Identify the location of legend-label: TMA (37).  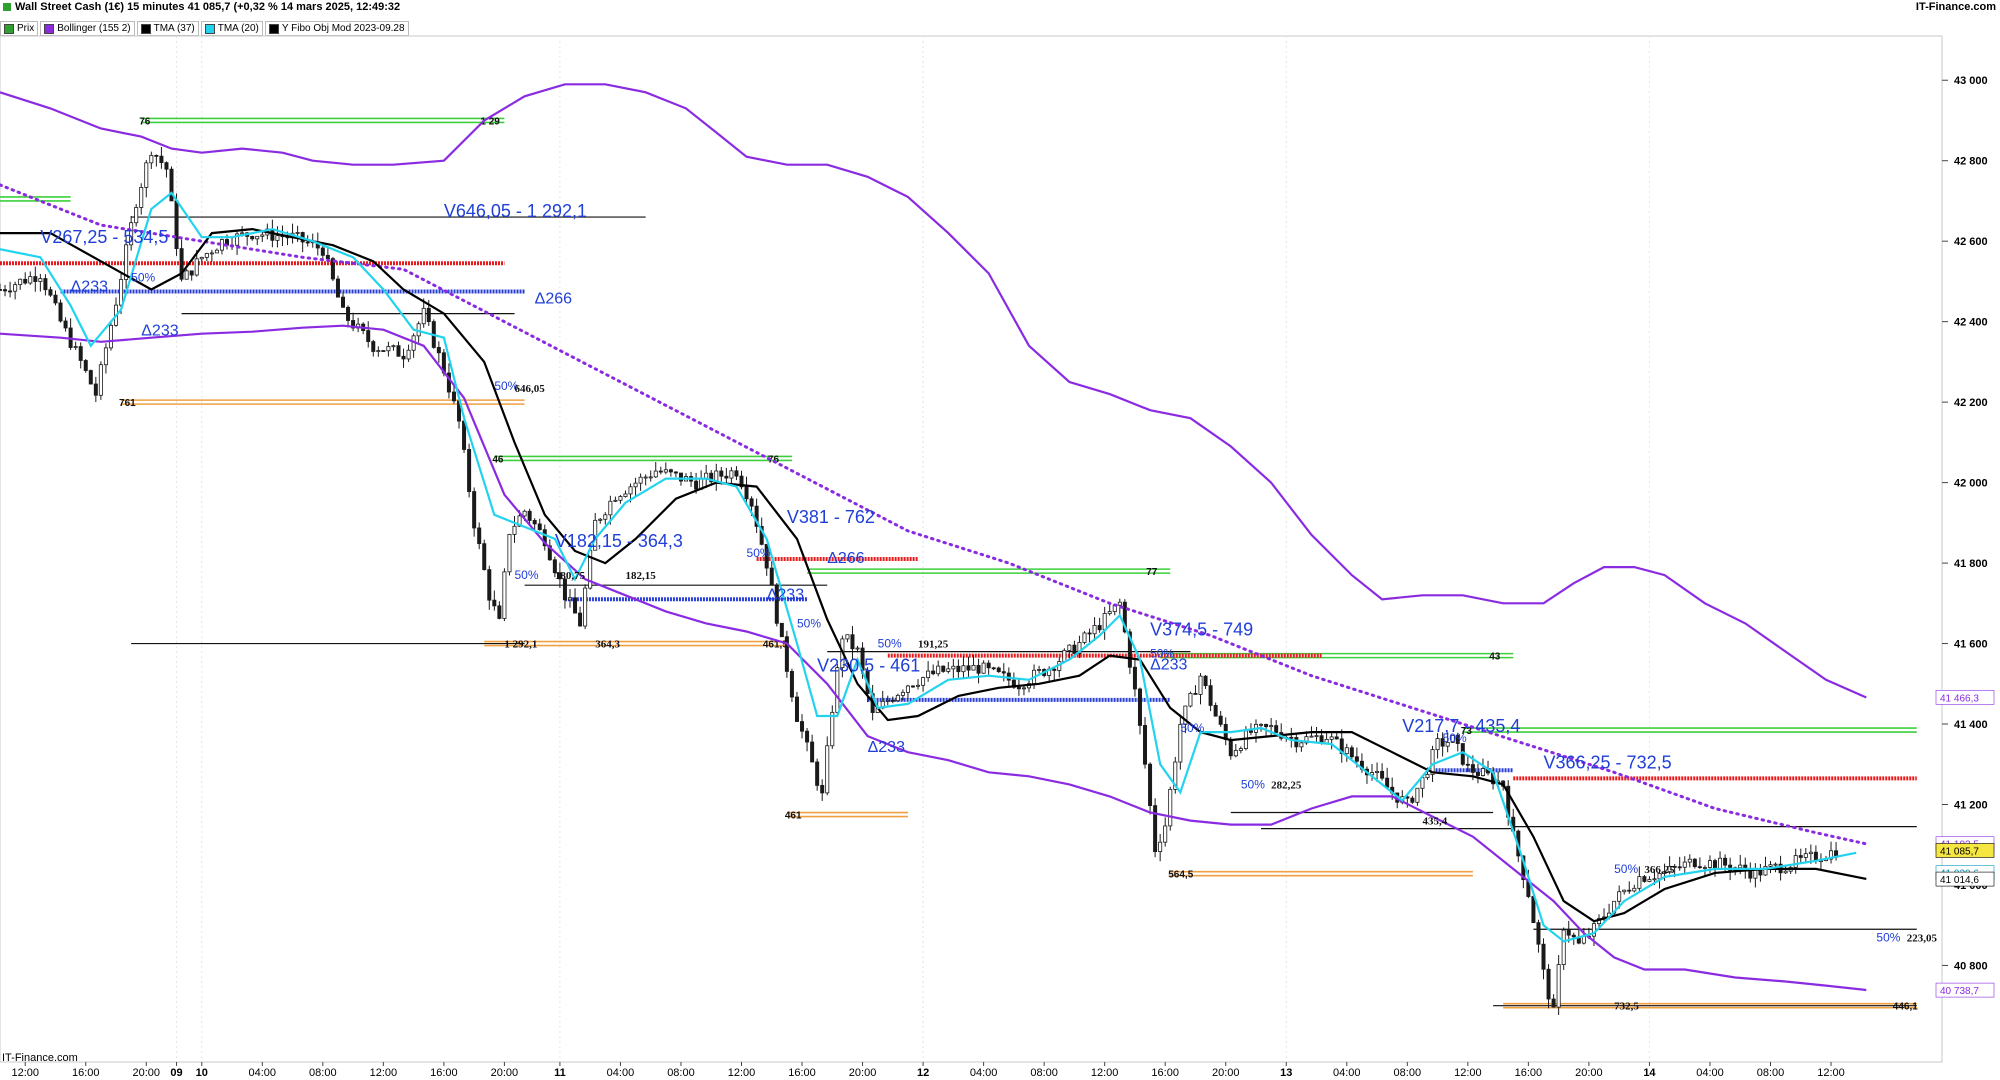
(174, 28).